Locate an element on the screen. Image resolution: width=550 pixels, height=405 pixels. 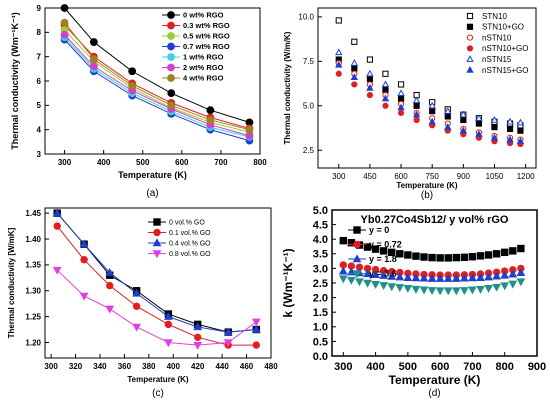
legend-label: STN10+GO is located at coordinates (503, 27).